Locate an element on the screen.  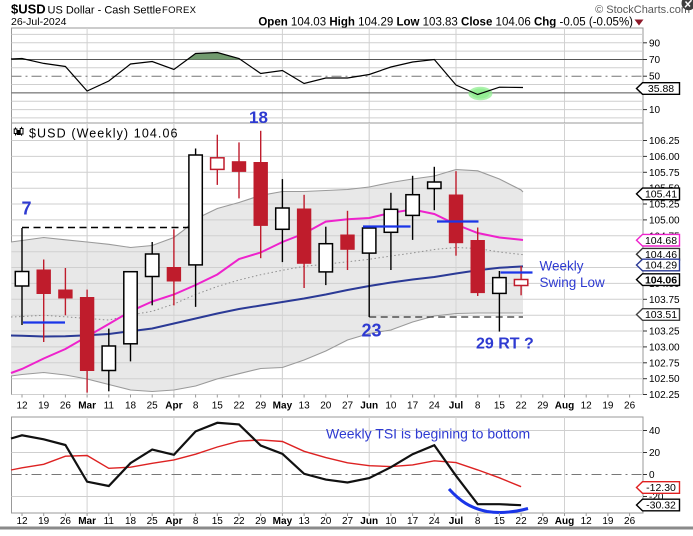
svg-text: $USD (Weekly) 104.06 is located at coordinates (104, 134).